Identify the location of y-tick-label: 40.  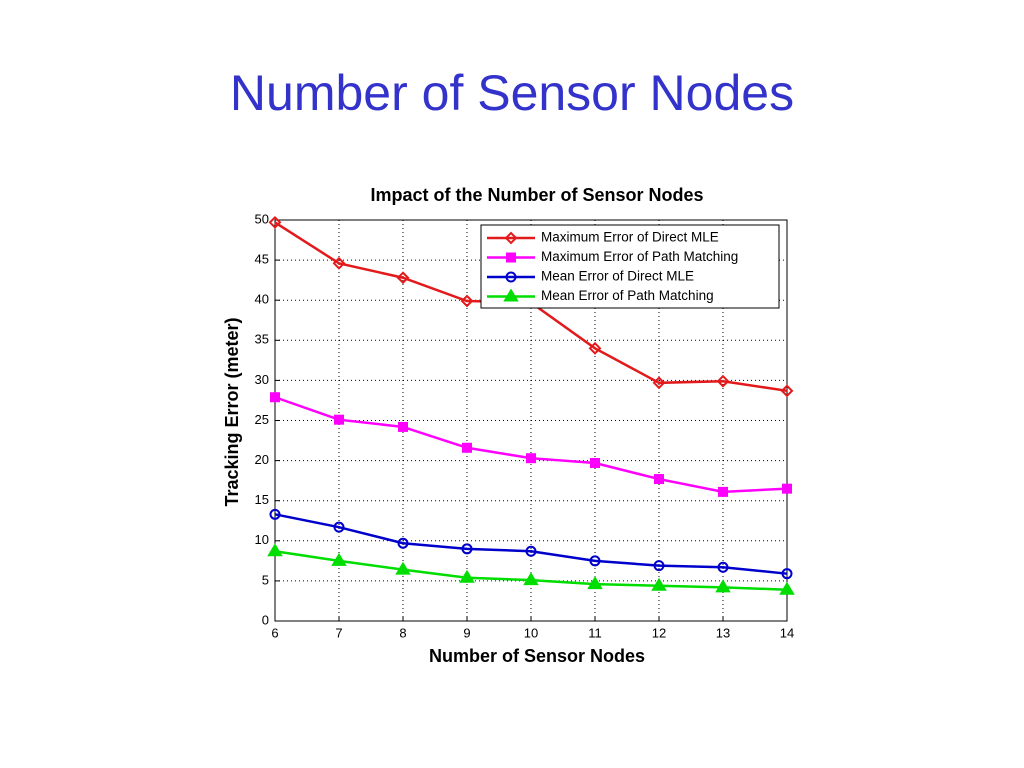
(262, 299).